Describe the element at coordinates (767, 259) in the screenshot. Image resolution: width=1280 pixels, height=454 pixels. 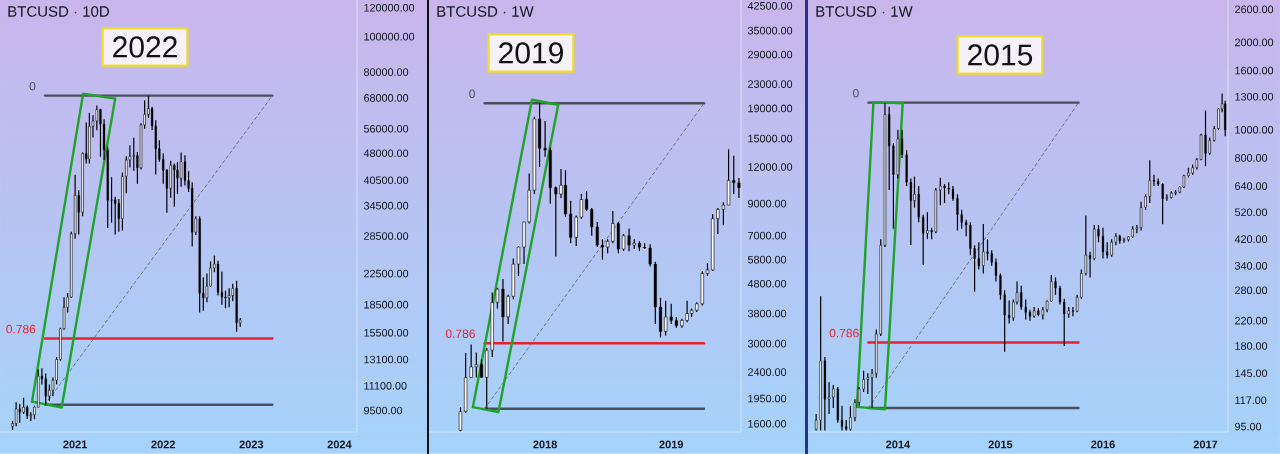
I see `y-tick-label: 5800.00` at that location.